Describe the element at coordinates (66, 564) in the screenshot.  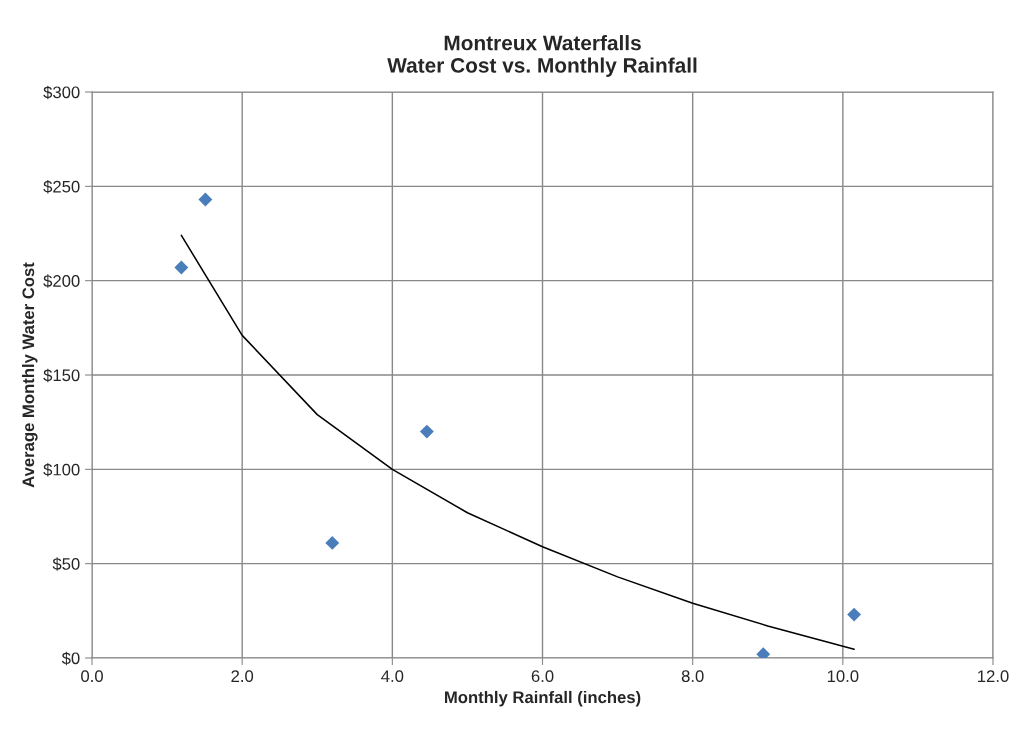
I see `y-tick-label: $50` at that location.